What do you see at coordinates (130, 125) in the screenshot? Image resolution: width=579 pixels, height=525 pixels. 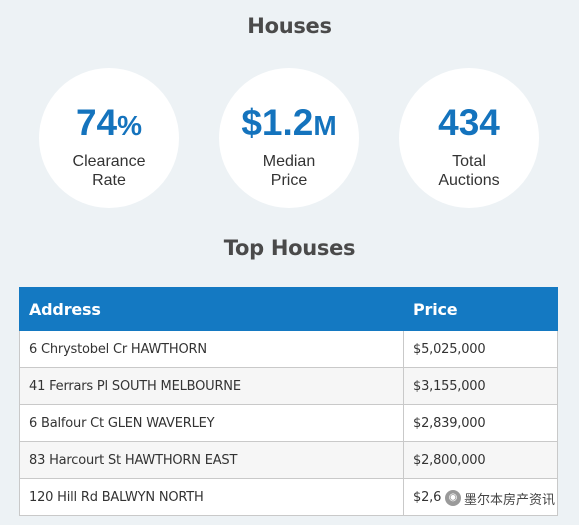 I see `percent-unit: %` at bounding box center [130, 125].